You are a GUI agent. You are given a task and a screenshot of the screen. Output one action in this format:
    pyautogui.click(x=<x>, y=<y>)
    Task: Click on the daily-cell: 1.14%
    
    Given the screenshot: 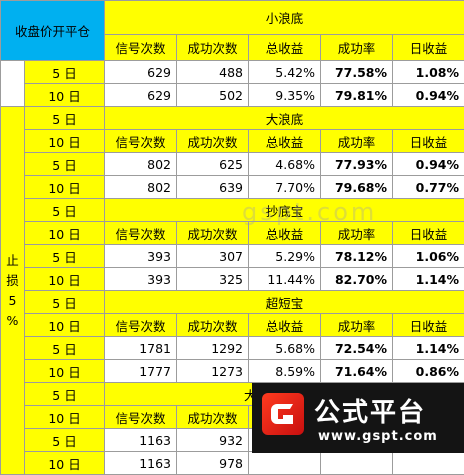 What is the action you would take?
    pyautogui.click(x=428, y=348)
    